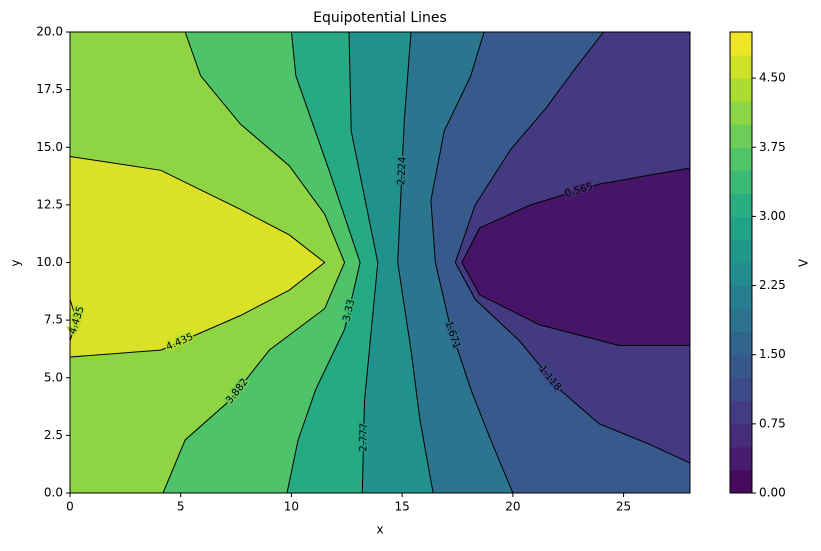 Image resolution: width=821 pixels, height=551 pixels. I want to click on colorbar-label: V, so click(804, 262).